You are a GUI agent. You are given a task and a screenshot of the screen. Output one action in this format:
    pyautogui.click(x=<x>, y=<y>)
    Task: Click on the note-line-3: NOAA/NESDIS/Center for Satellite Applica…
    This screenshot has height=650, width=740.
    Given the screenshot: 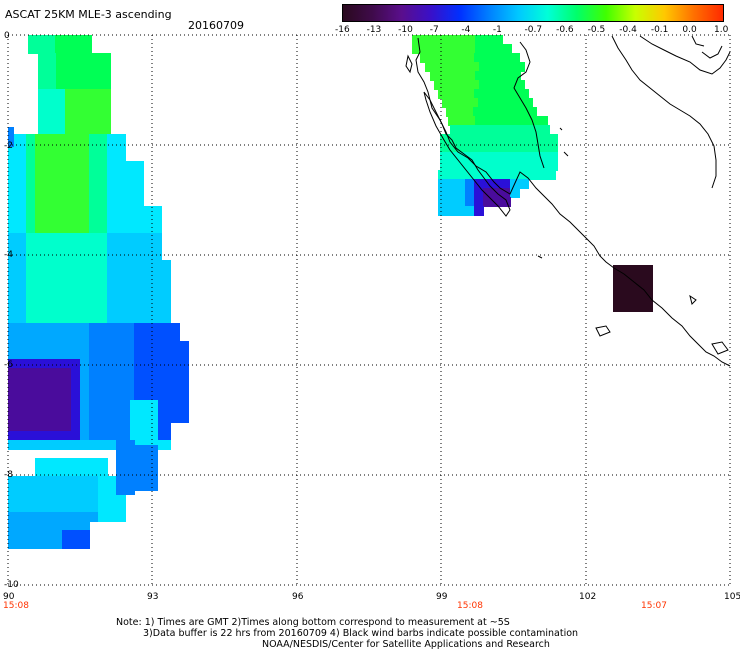 What is the action you would take?
    pyautogui.click(x=406, y=644)
    